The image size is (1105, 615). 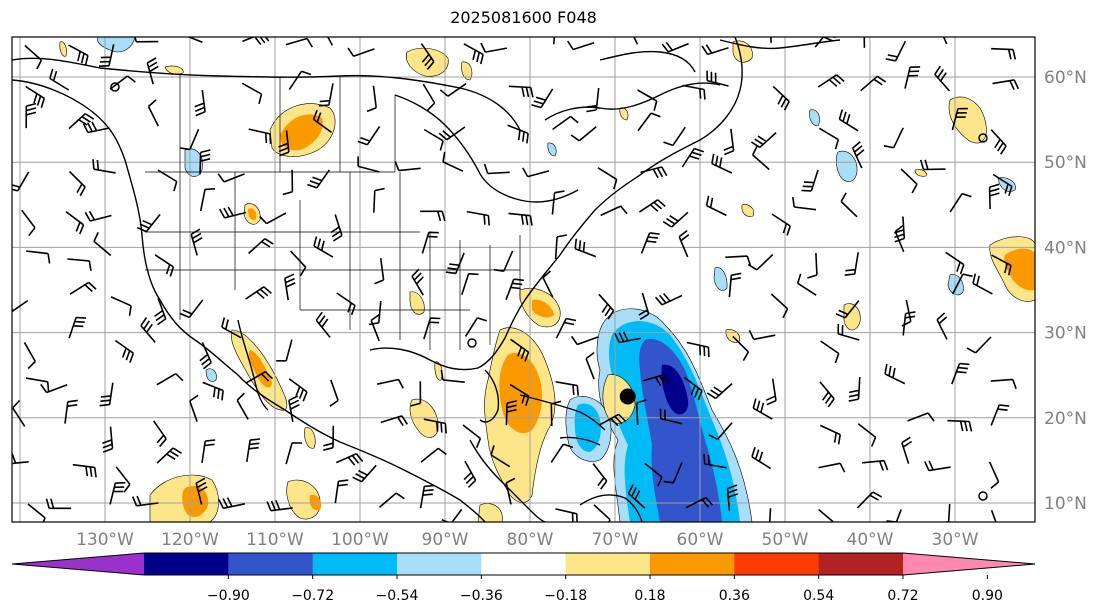 What do you see at coordinates (955, 540) in the screenshot?
I see `longitude-label: 30°W` at bounding box center [955, 540].